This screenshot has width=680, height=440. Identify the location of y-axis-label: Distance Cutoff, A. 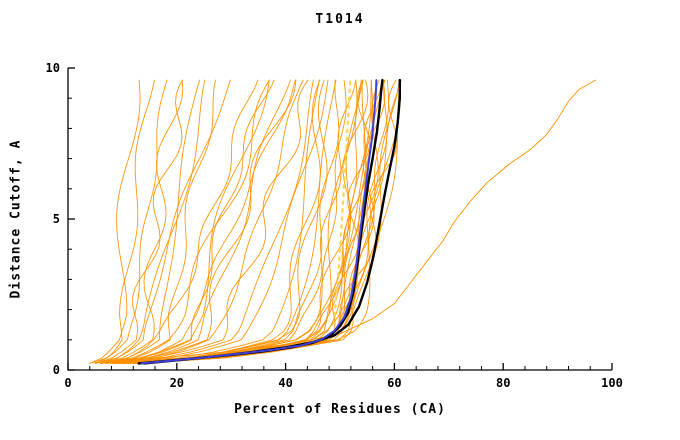
(16, 219).